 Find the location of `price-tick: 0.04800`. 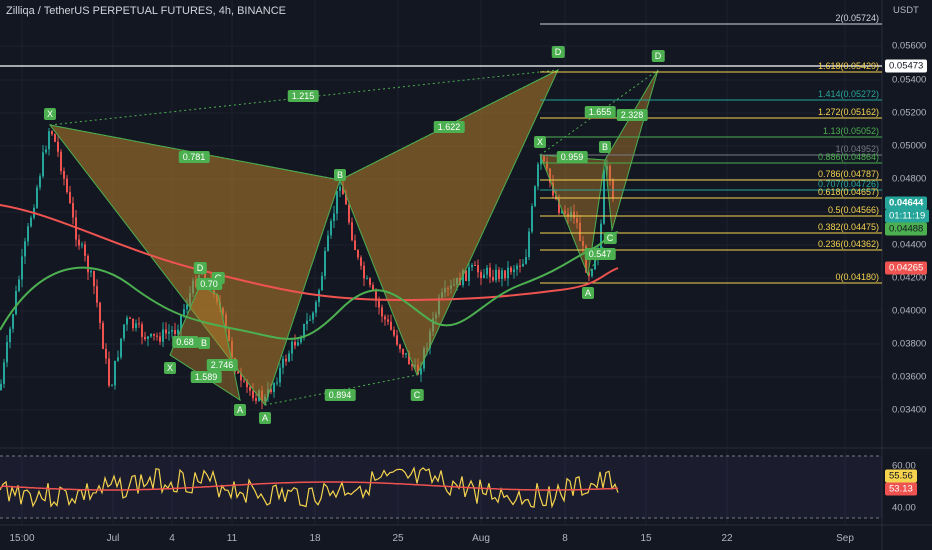

price-tick: 0.04800 is located at coordinates (909, 179).